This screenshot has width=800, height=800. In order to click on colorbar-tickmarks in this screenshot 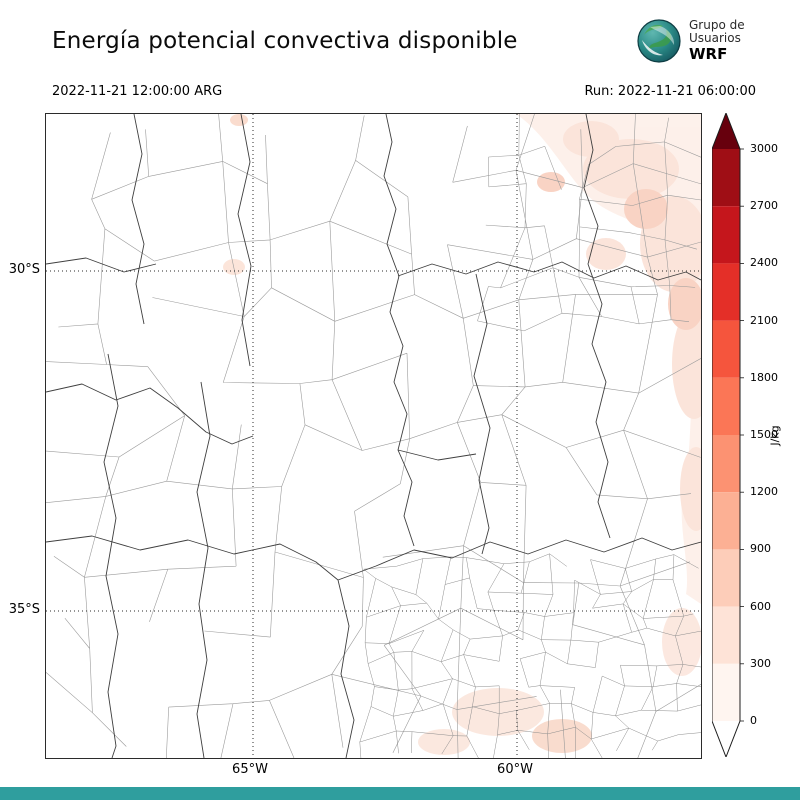, I will do `click(742, 435)`.